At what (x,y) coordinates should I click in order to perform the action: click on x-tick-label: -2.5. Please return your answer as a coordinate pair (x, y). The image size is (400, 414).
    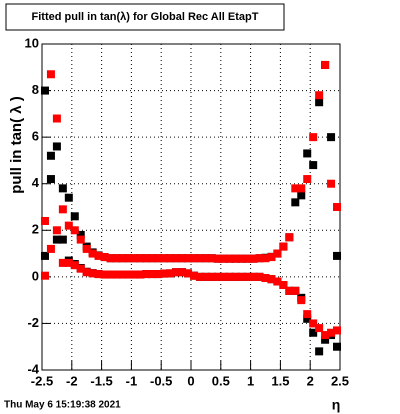
    Looking at the image, I should click on (42, 380).